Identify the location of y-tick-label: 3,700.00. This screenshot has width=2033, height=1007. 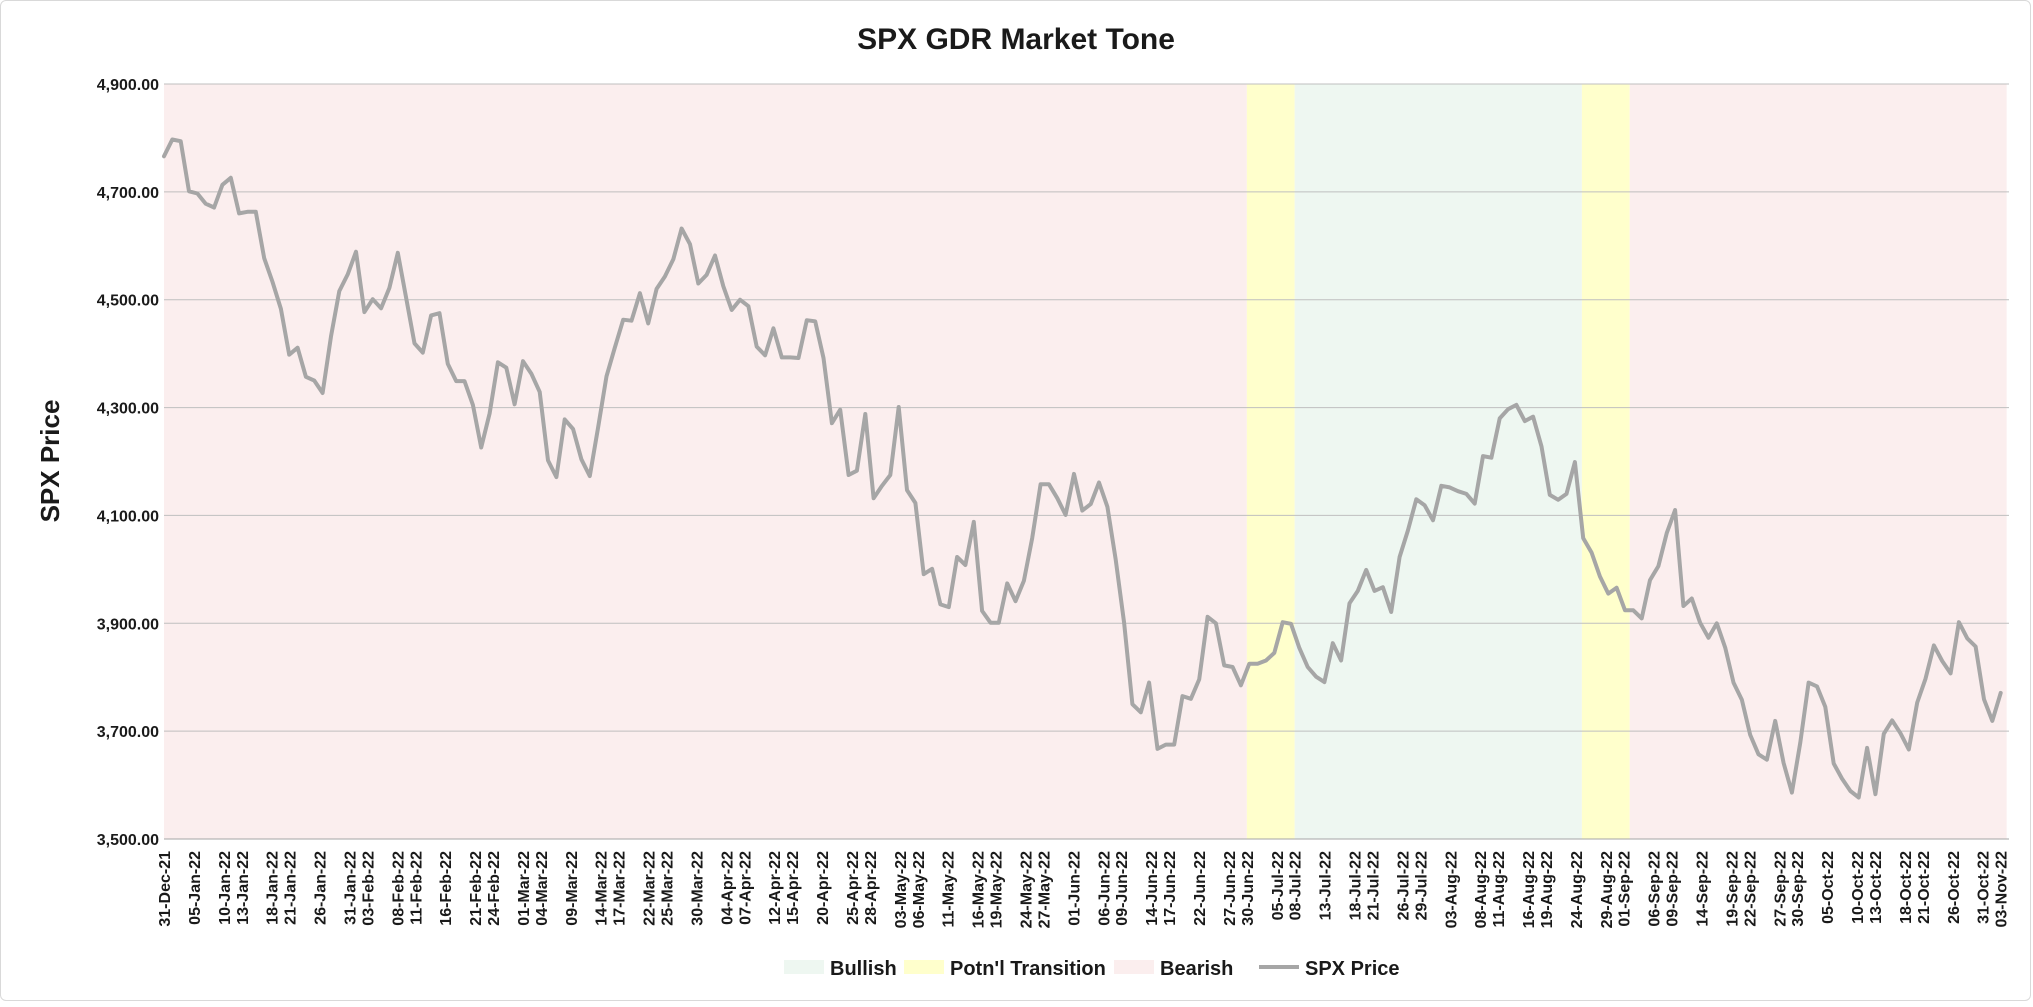
(128, 732).